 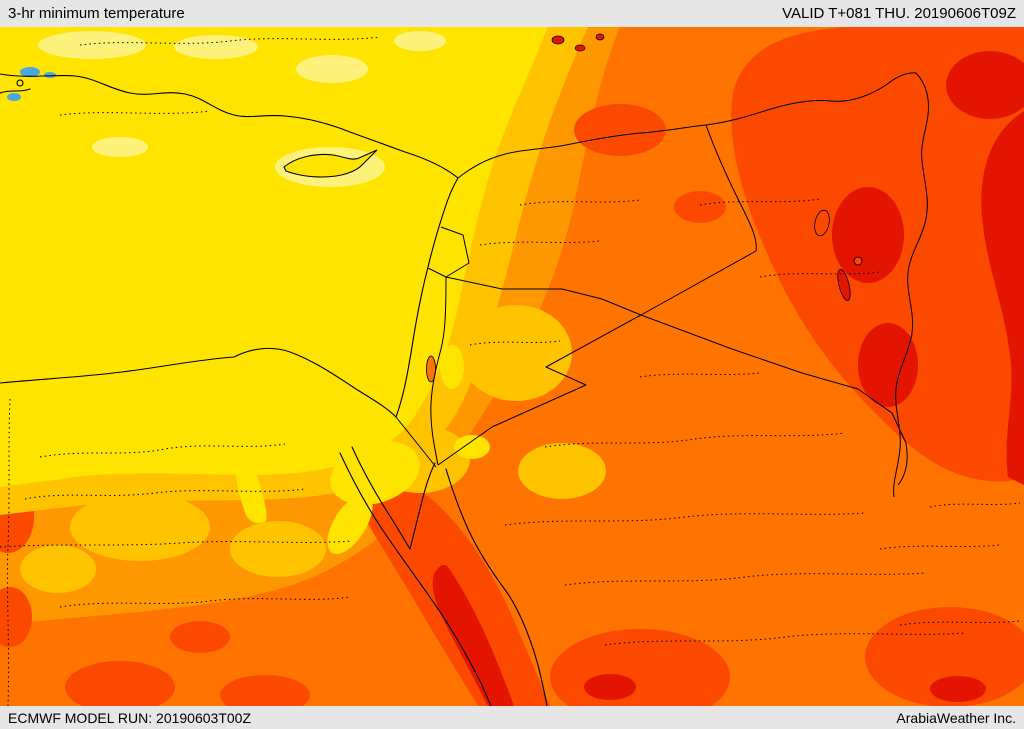 I want to click on attribution-label: ArabiaWeather Inc., so click(x=956, y=717).